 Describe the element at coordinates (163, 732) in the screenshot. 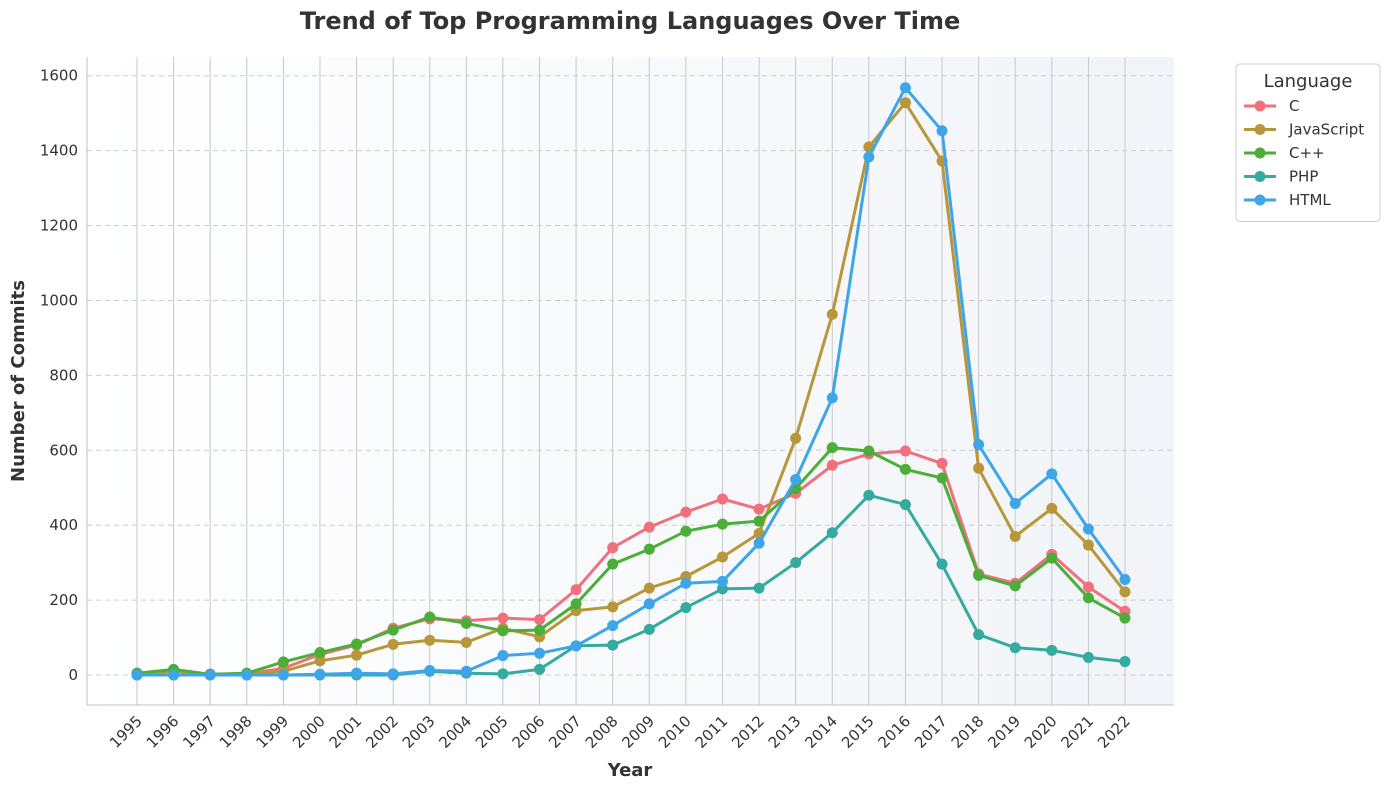

I see `x-tick-label: 1996` at that location.